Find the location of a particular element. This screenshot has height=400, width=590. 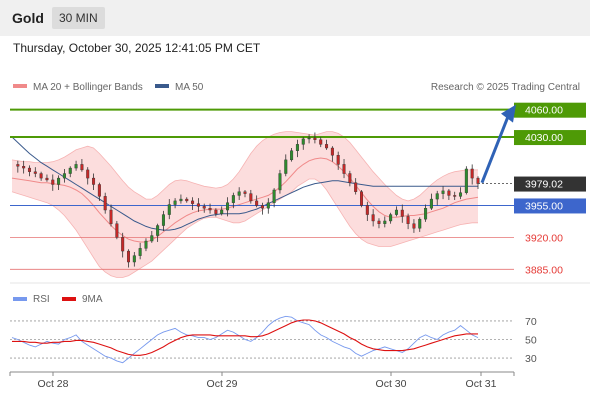

rsi-tick-label-70: 70 is located at coordinates (531, 322).